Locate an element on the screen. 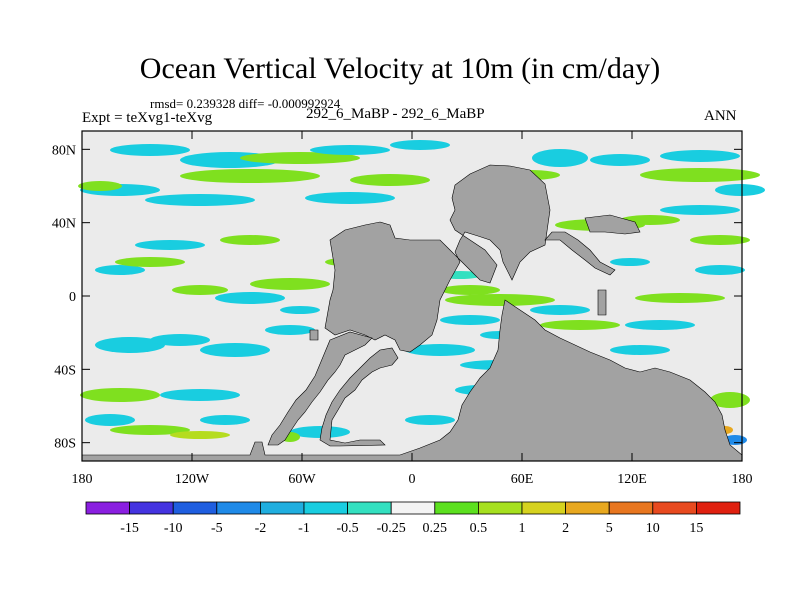  y-tick-label: 40S is located at coordinates (65, 370).